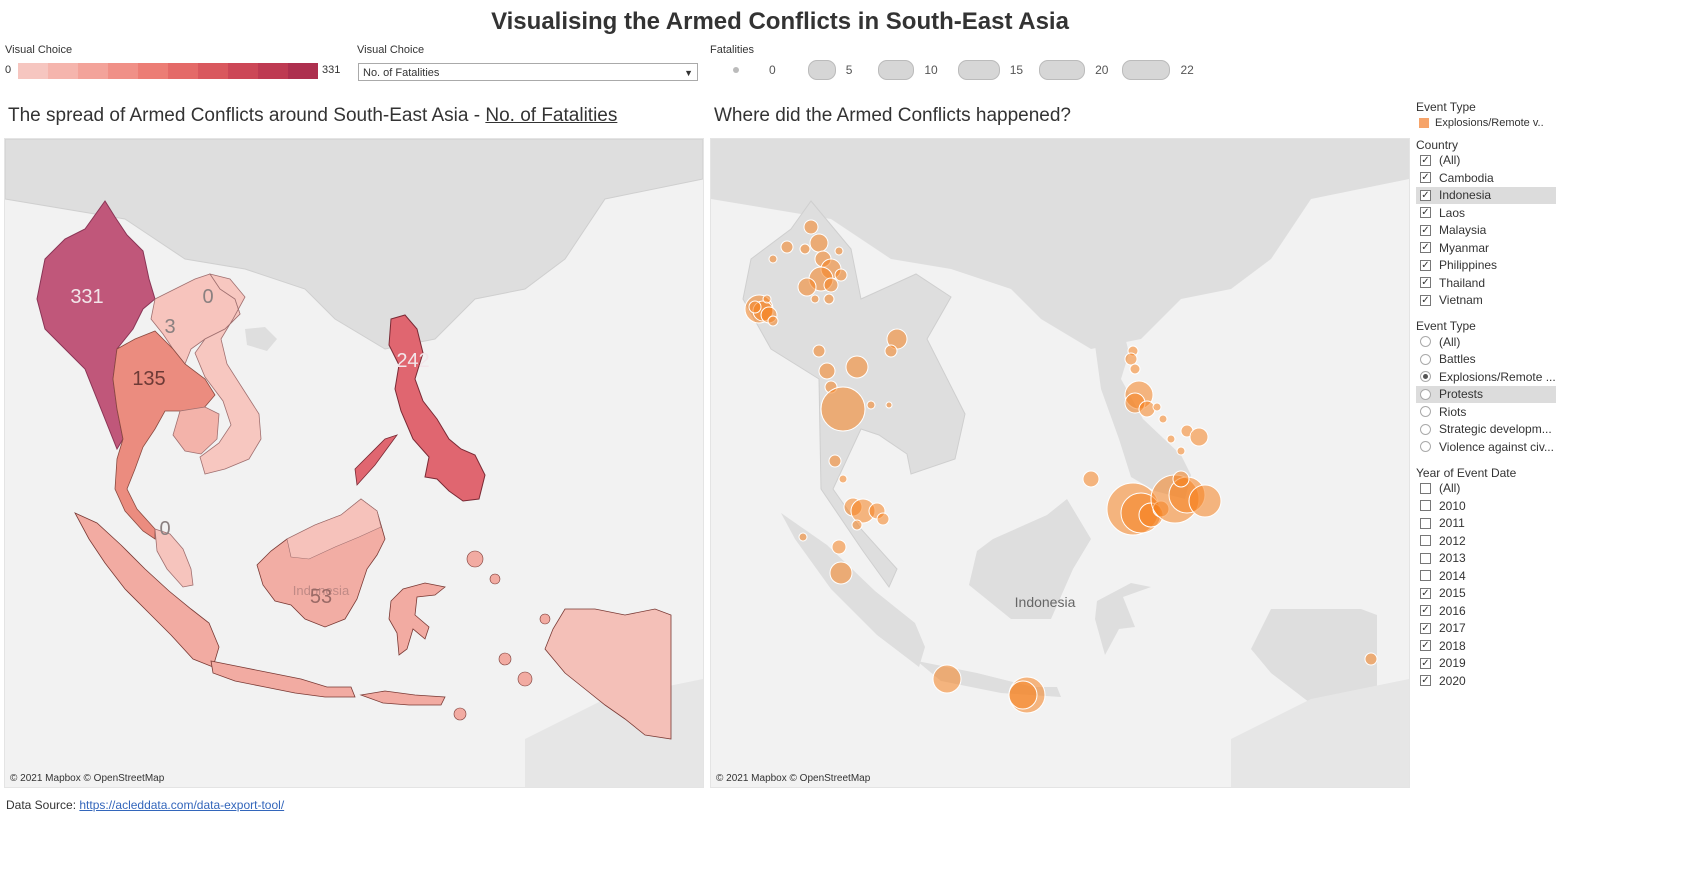 This screenshot has height=890, width=1702. Describe the element at coordinates (1486, 283) in the screenshot. I see `country-option: ✓ Thailand` at that location.